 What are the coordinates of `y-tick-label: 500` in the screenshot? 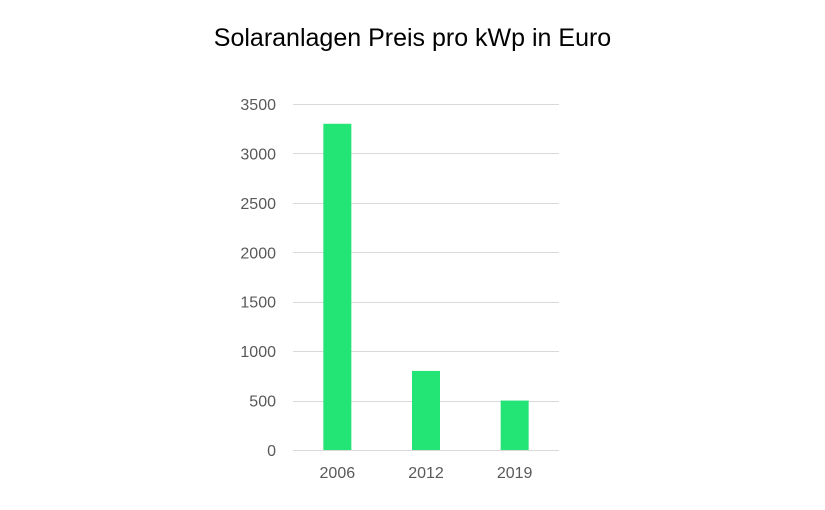 It's located at (262, 402).